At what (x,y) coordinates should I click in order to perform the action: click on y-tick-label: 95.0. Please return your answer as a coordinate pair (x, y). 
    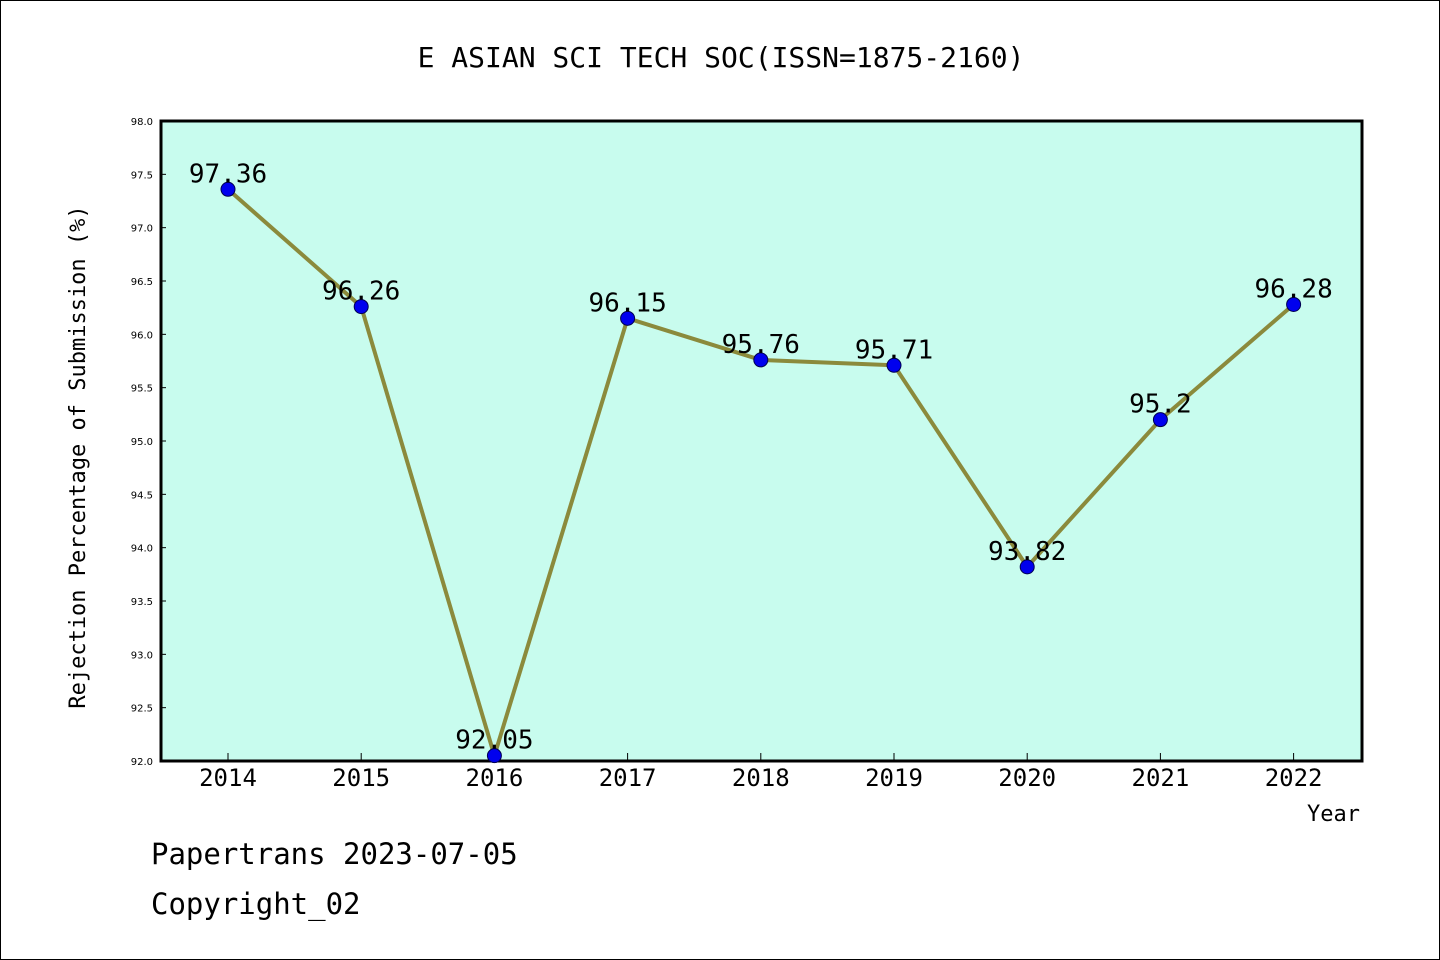
    Looking at the image, I should click on (142, 442).